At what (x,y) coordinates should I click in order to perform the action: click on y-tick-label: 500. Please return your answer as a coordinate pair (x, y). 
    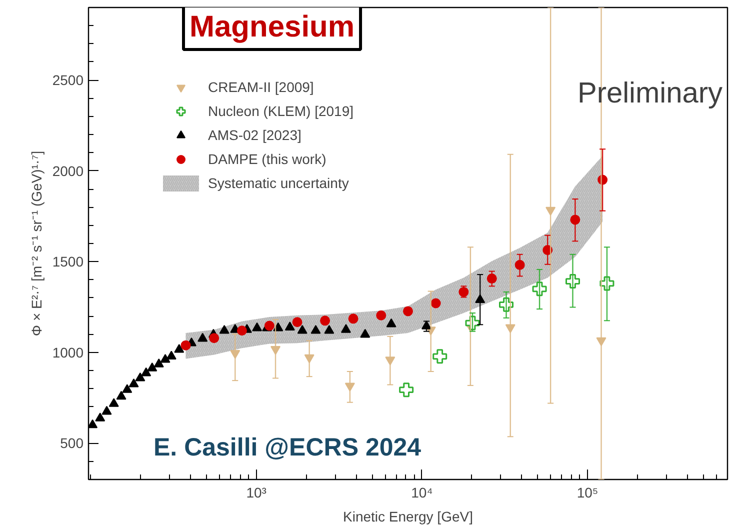
    Looking at the image, I should click on (72, 443).